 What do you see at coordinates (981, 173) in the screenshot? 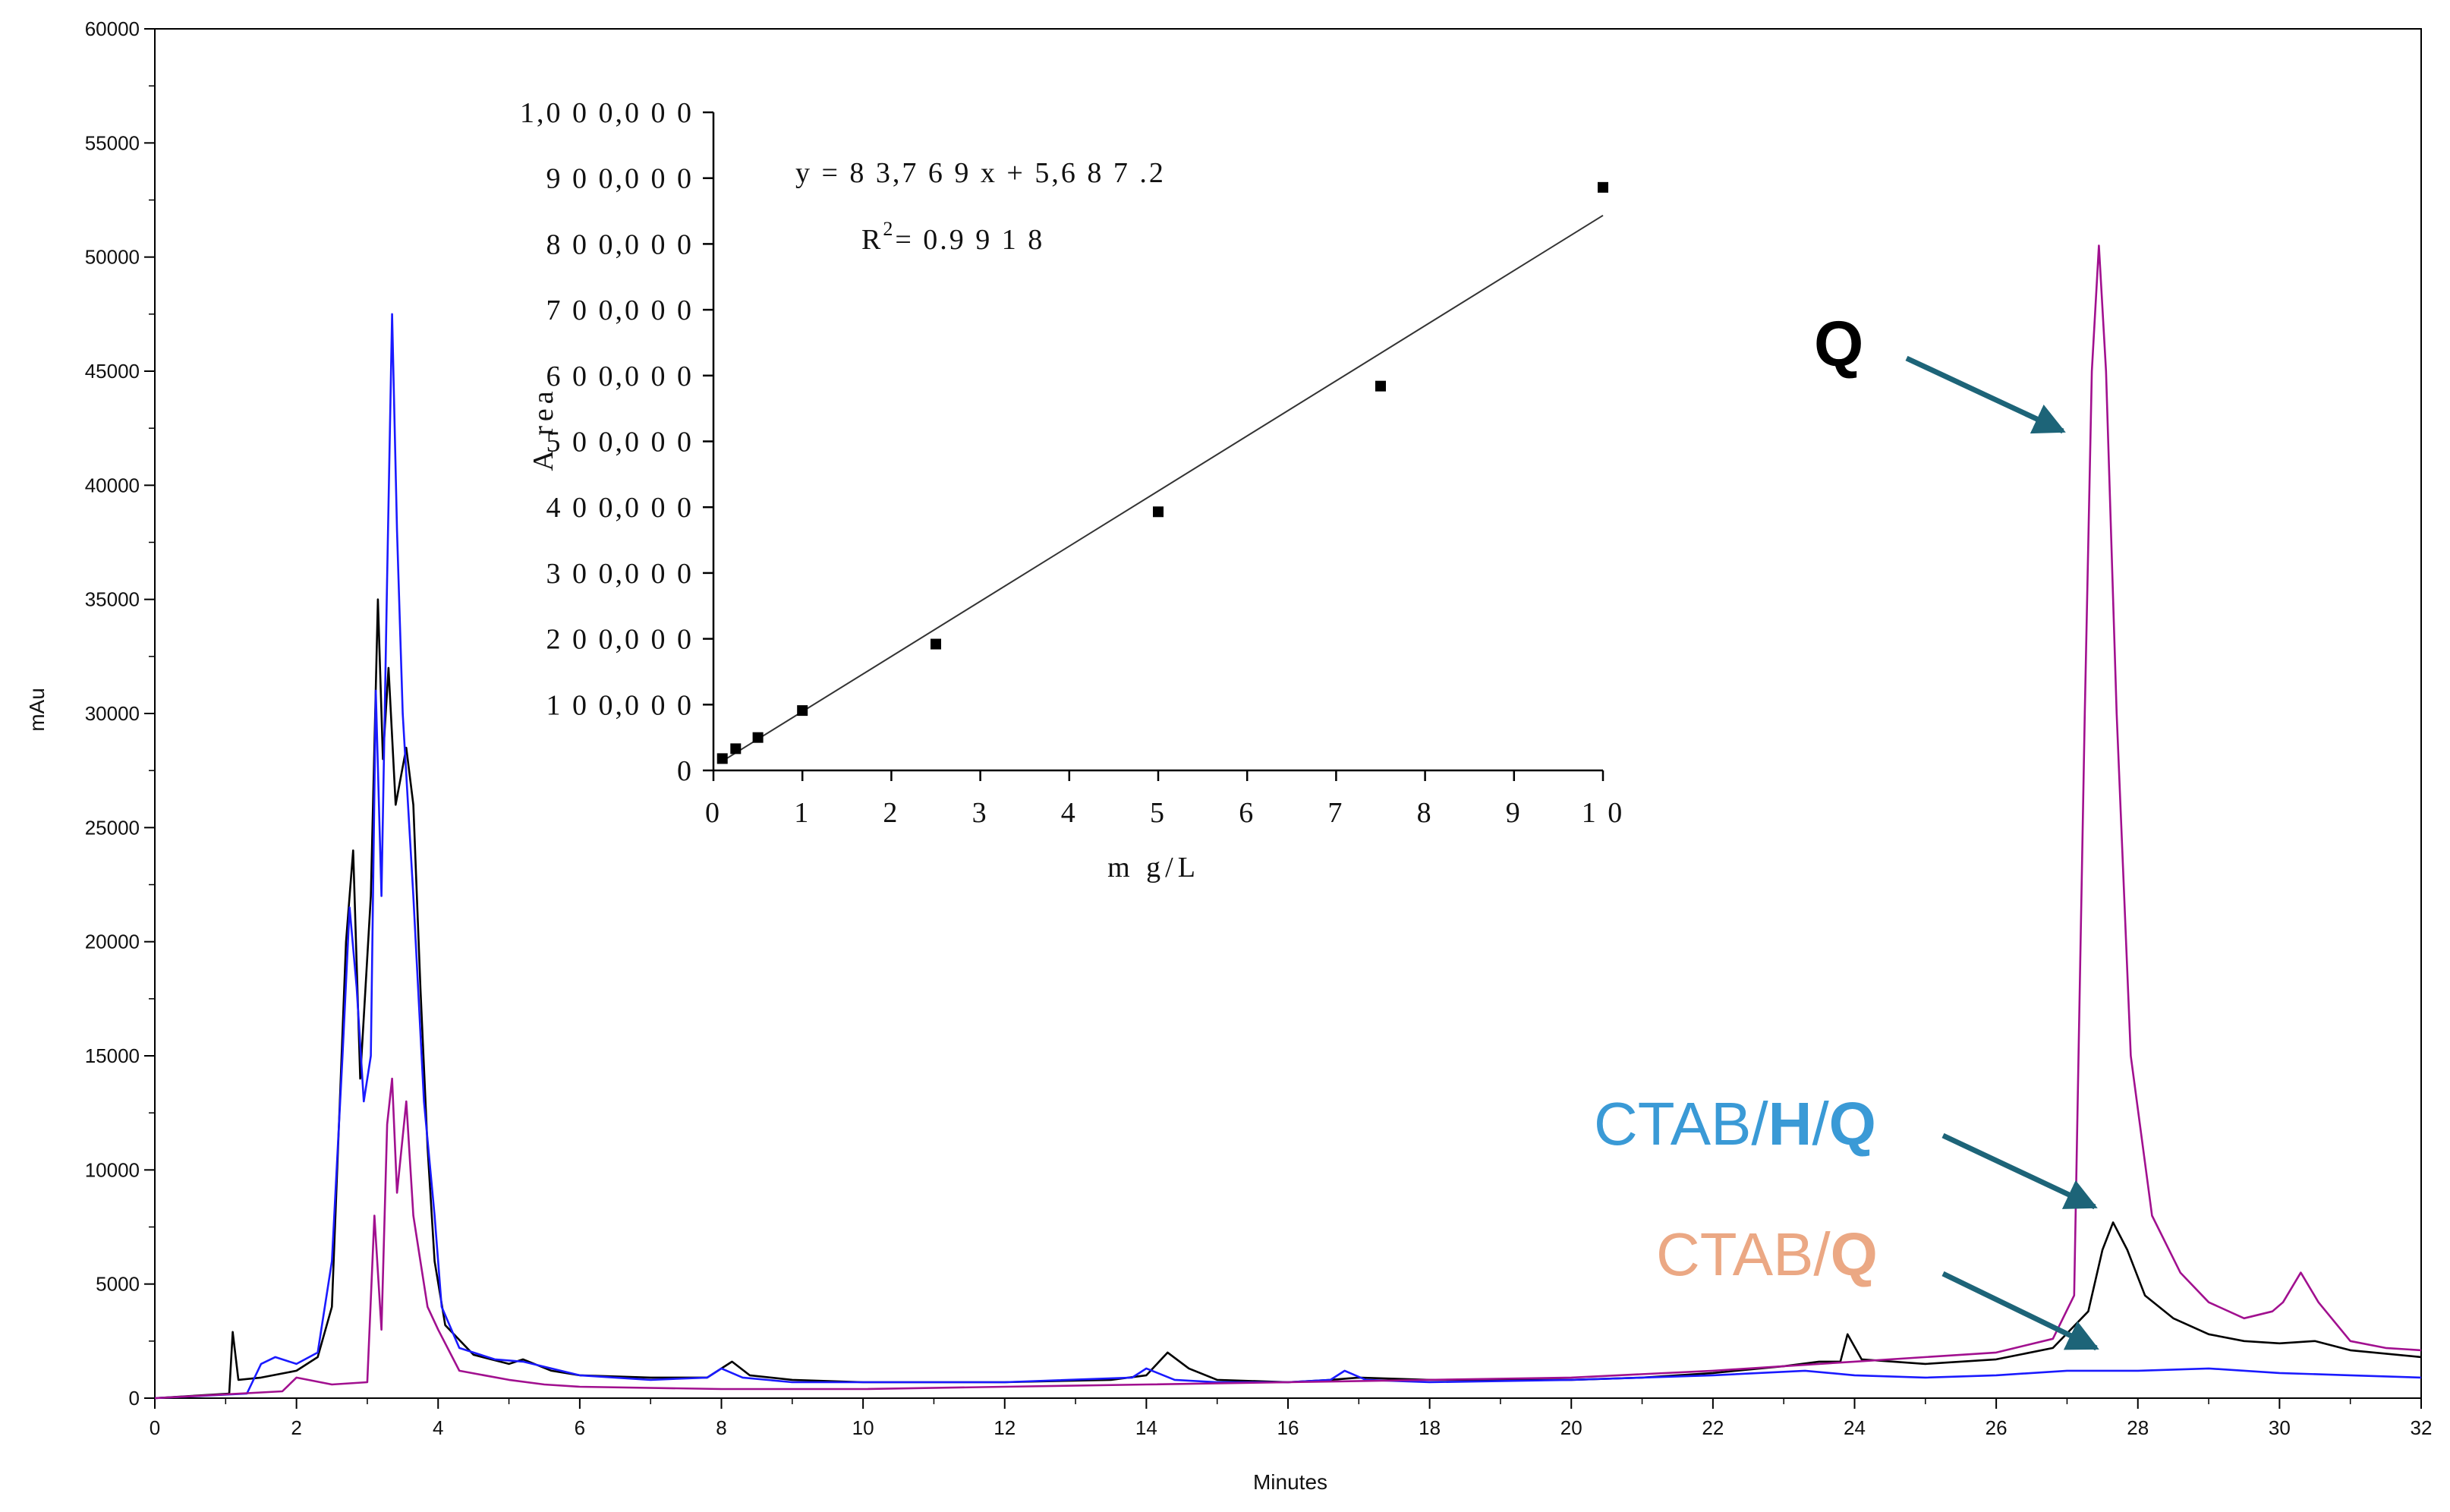
I see `regression-equation: y = 8 3,7 6 9 x + 5,6 8 7 .2` at bounding box center [981, 173].